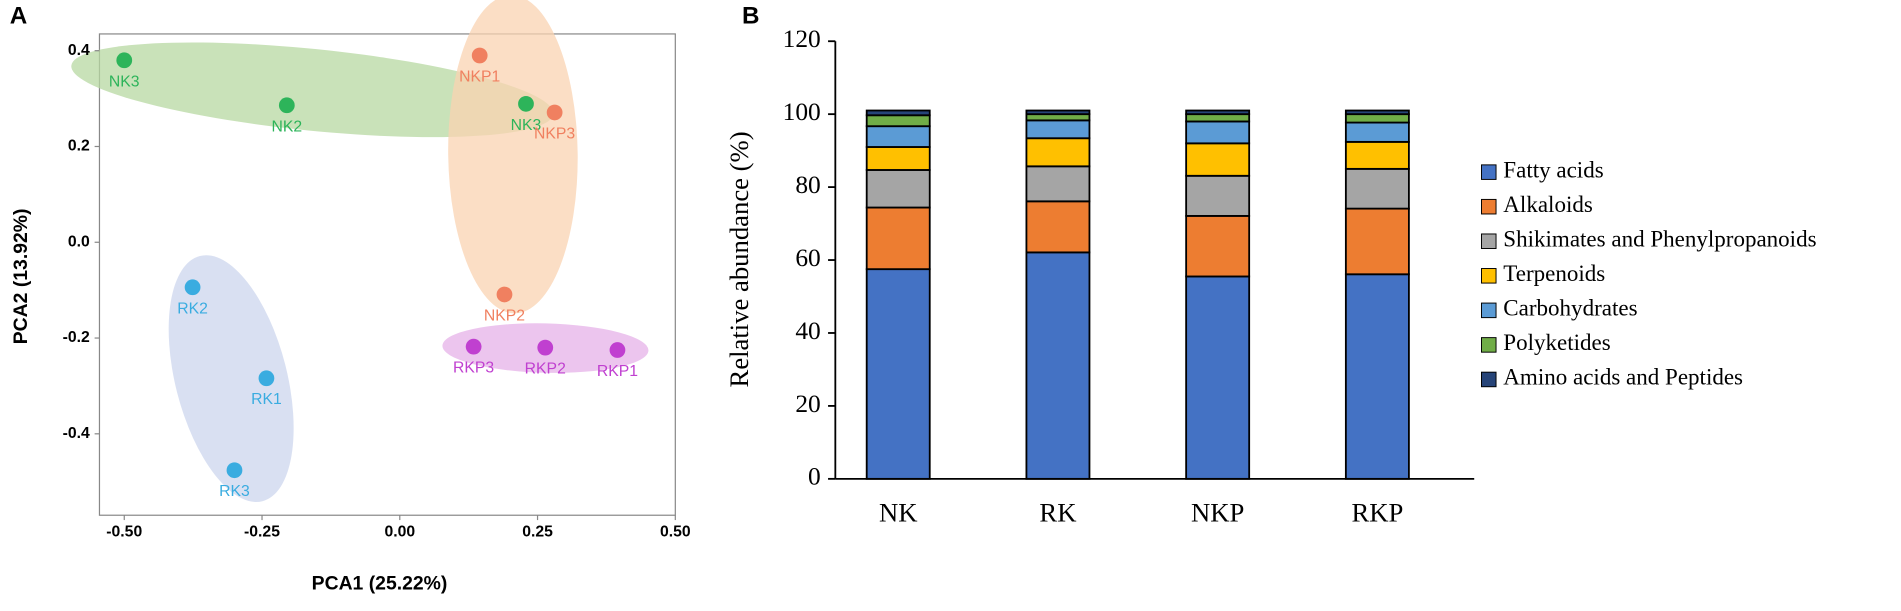 Image resolution: width=1901 pixels, height=611 pixels. Describe the element at coordinates (79, 146) in the screenshot. I see `y-tick-label: 0.2` at that location.